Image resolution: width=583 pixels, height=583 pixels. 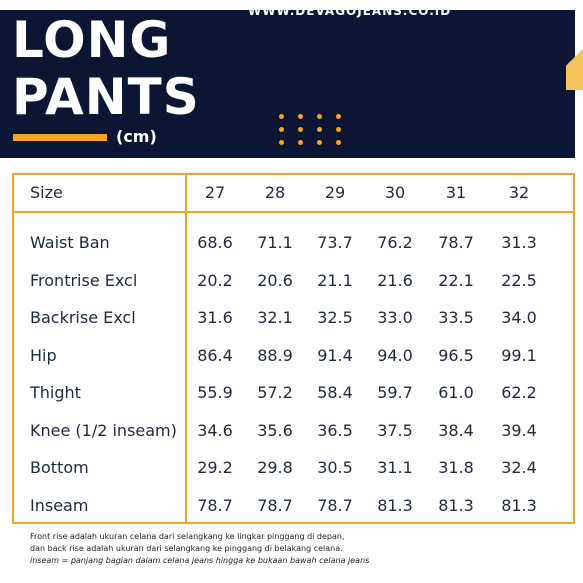 What do you see at coordinates (70, 242) in the screenshot?
I see `measurement-label: Waist Ban` at bounding box center [70, 242].